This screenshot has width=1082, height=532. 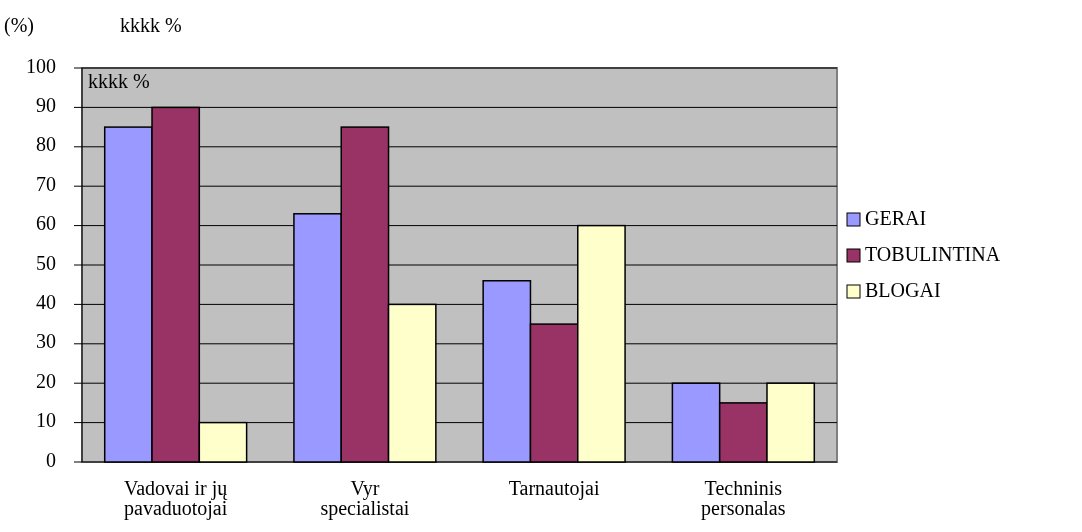 What do you see at coordinates (46, 301) in the screenshot?
I see `y-tick-label: 40` at bounding box center [46, 301].